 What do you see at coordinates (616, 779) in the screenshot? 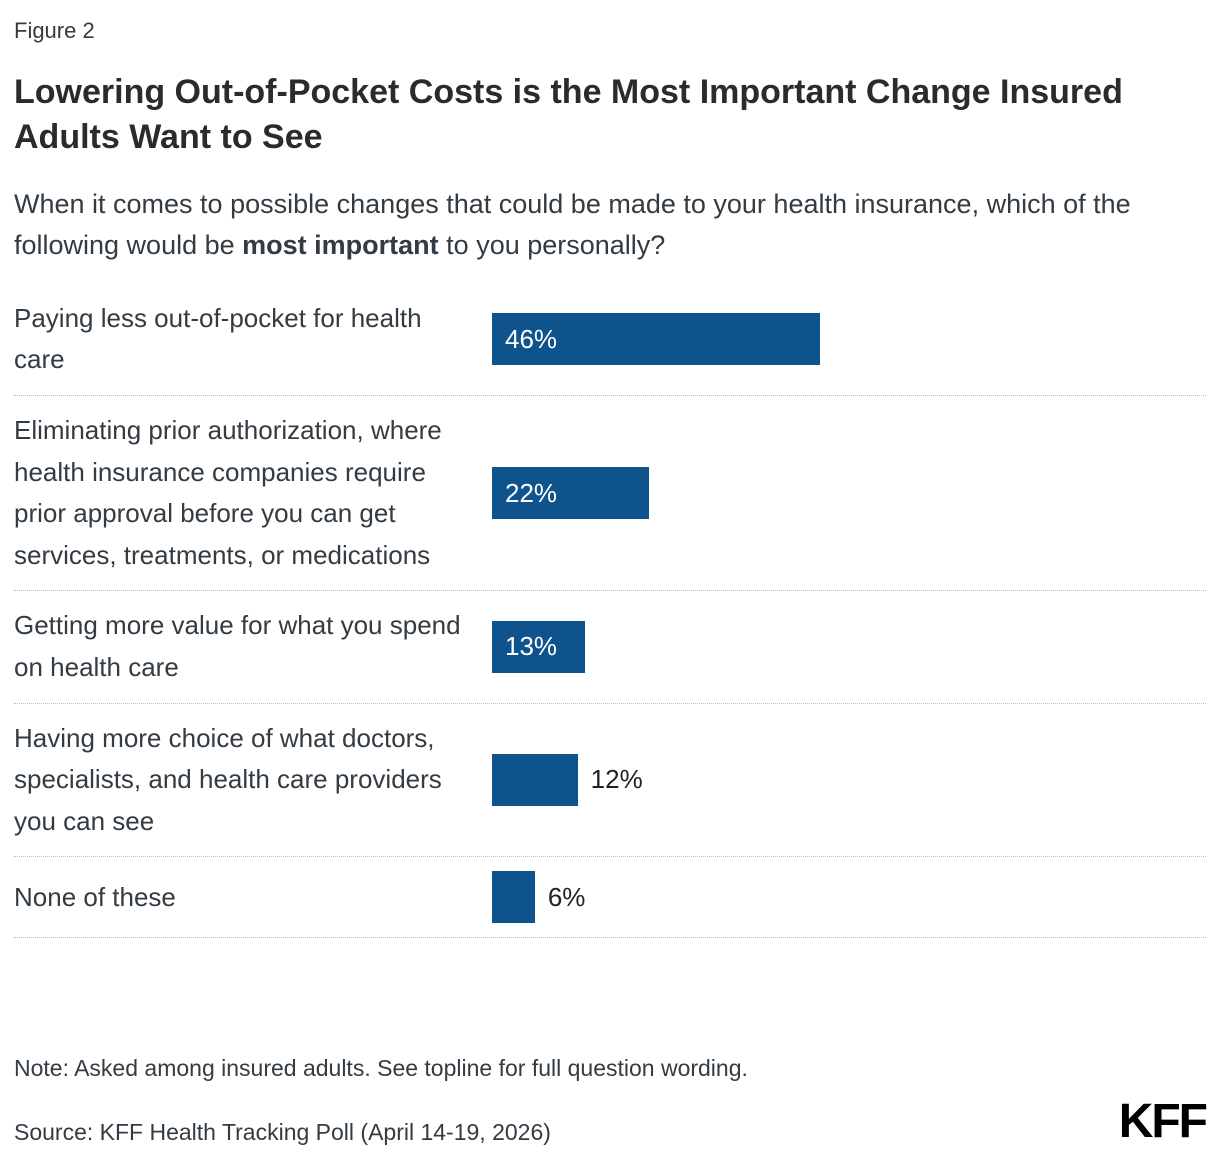
I see `bar-value-label: 12%` at bounding box center [616, 779].